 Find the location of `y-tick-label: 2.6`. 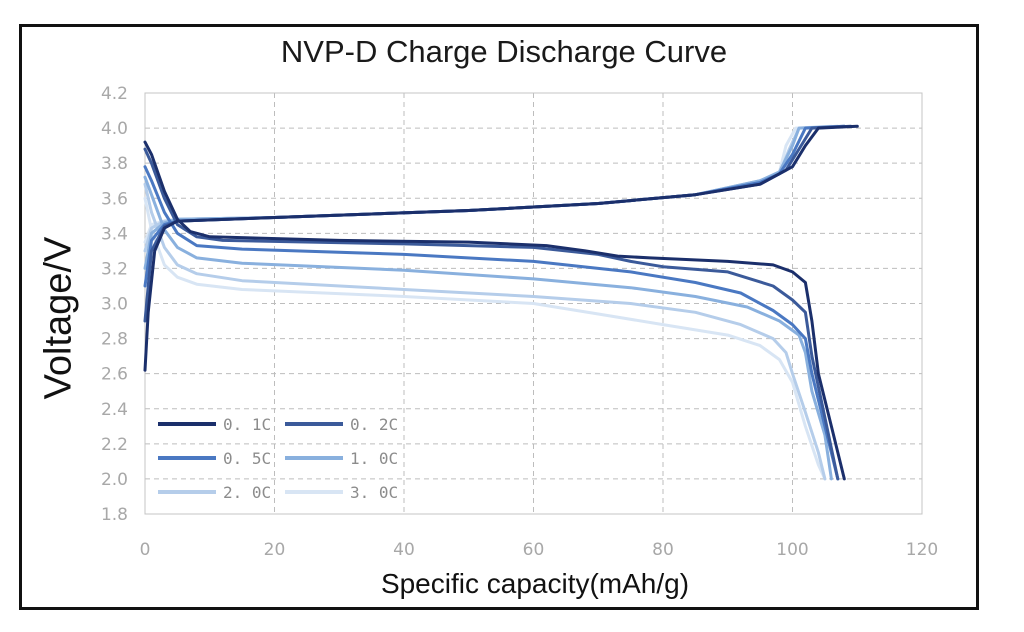

y-tick-label: 2.6 is located at coordinates (114, 375).